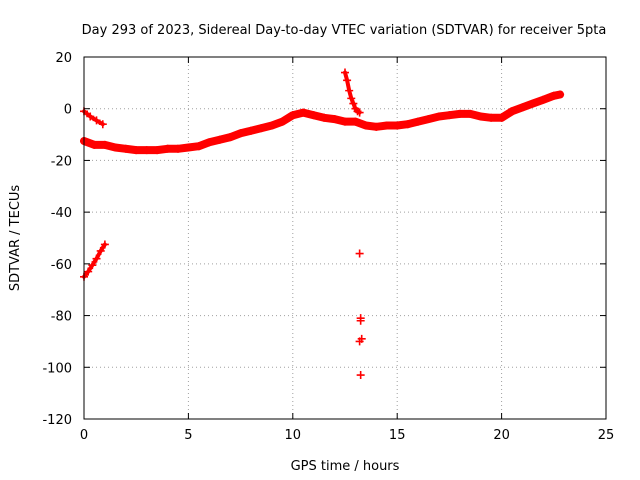 The image size is (640, 480). I want to click on series-short-descending-segment, so click(93, 118).